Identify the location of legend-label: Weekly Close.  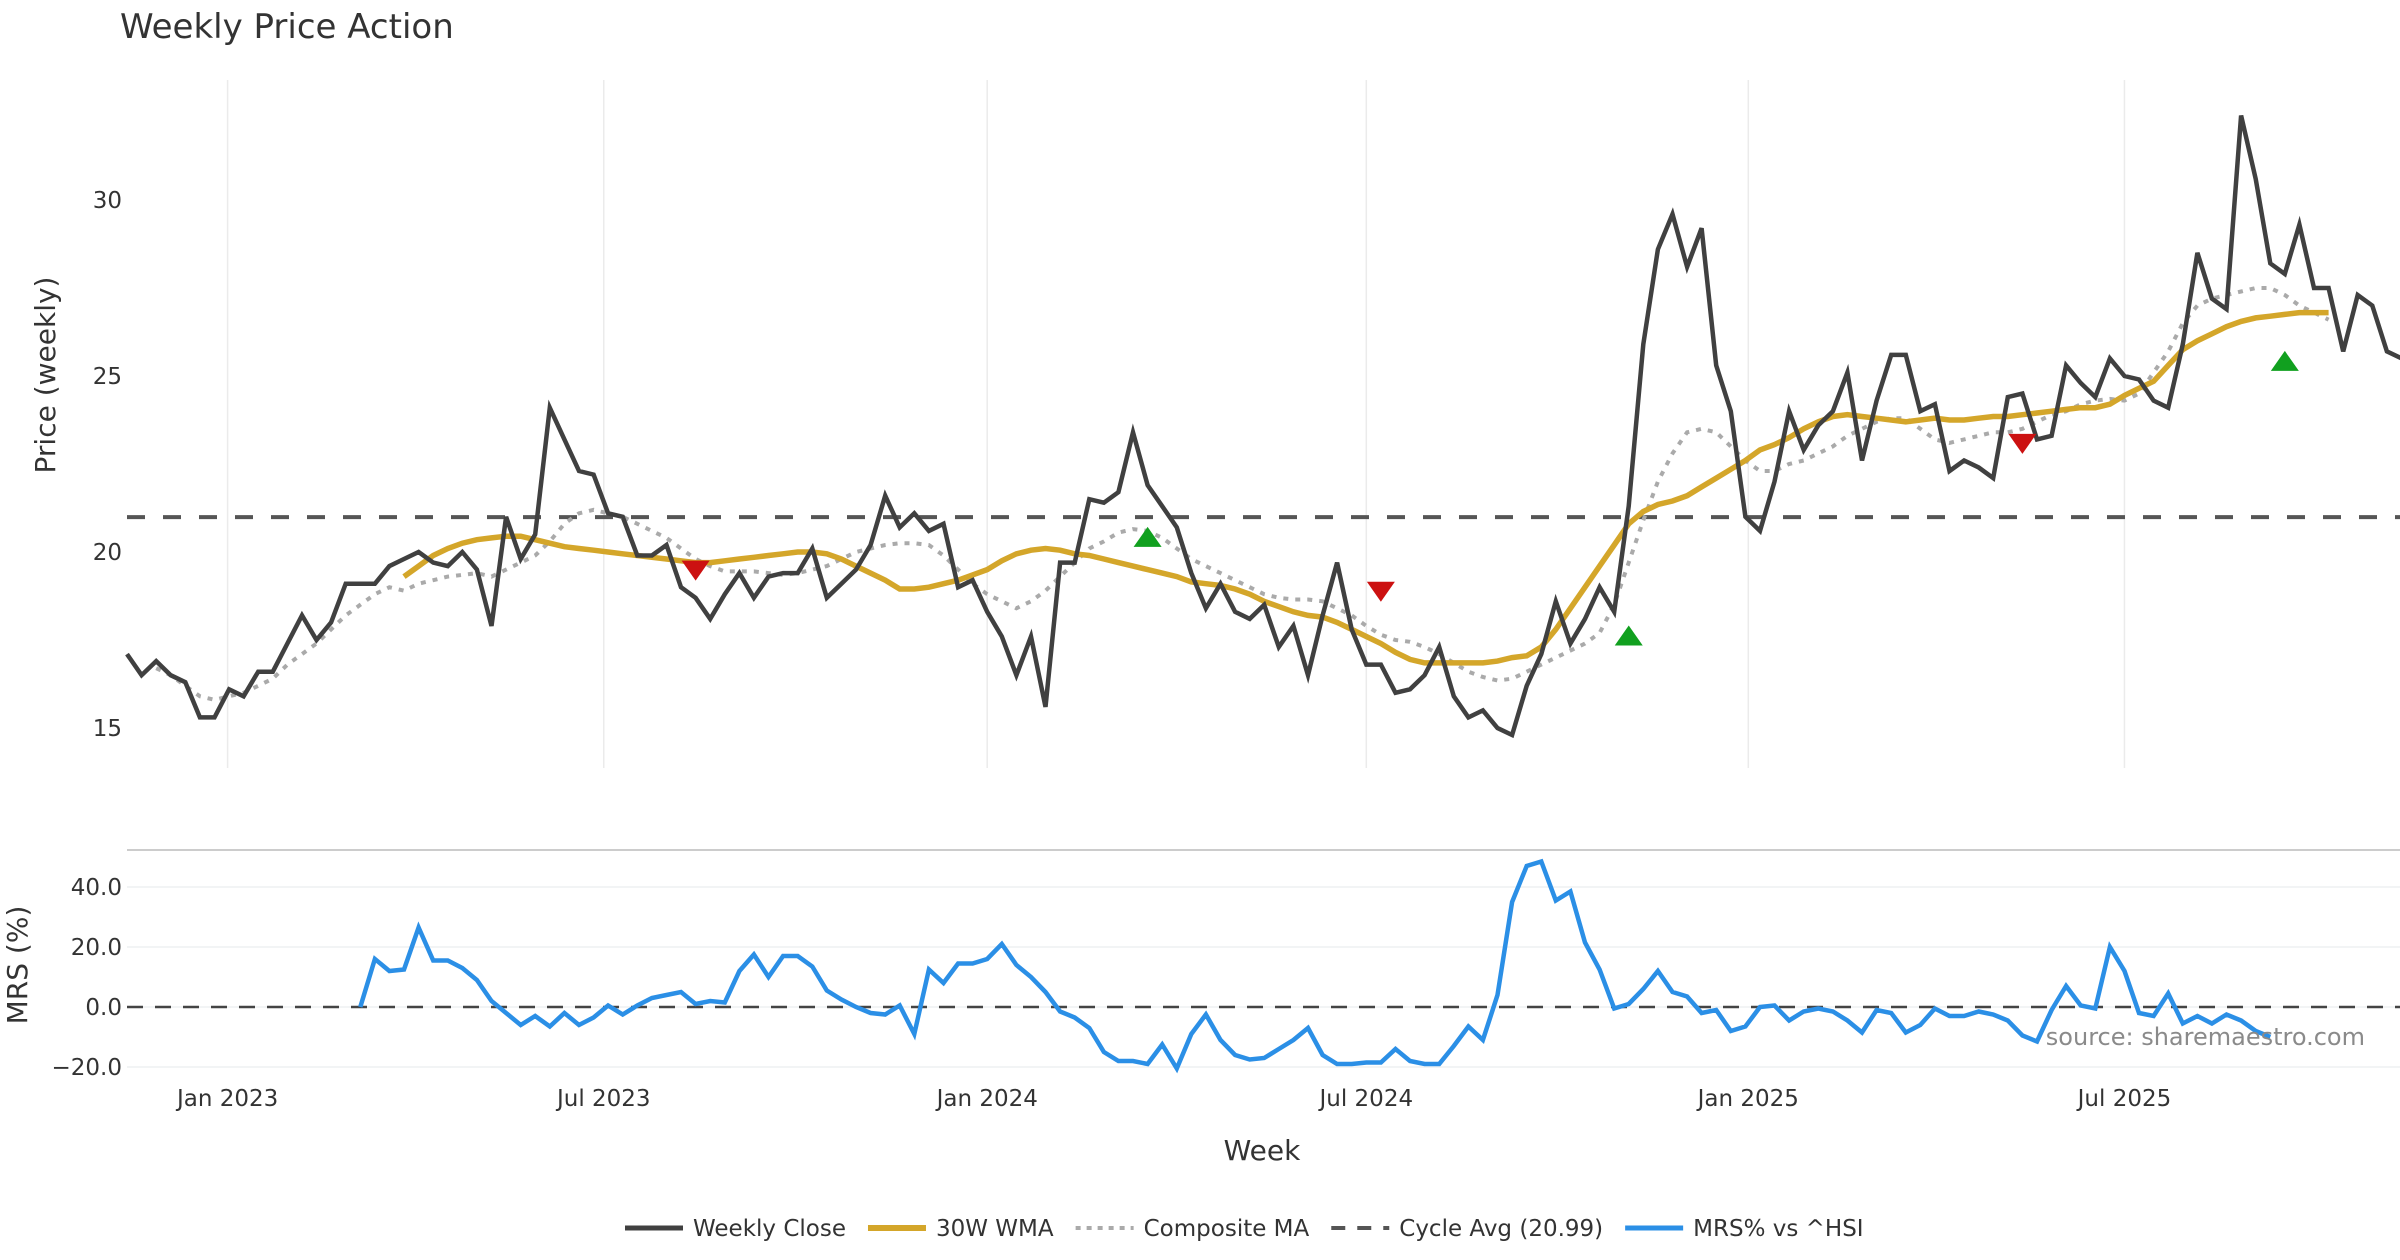
(769, 1229).